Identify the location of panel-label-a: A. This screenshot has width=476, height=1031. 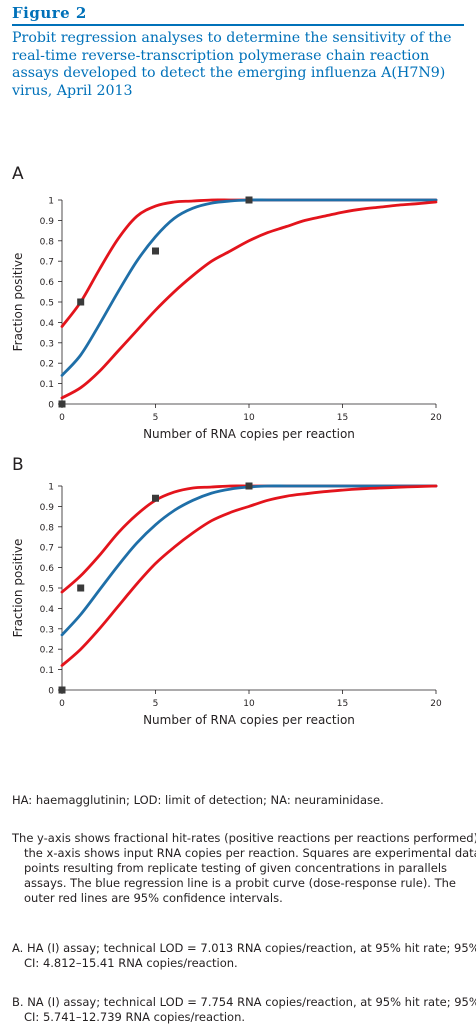
(18, 174).